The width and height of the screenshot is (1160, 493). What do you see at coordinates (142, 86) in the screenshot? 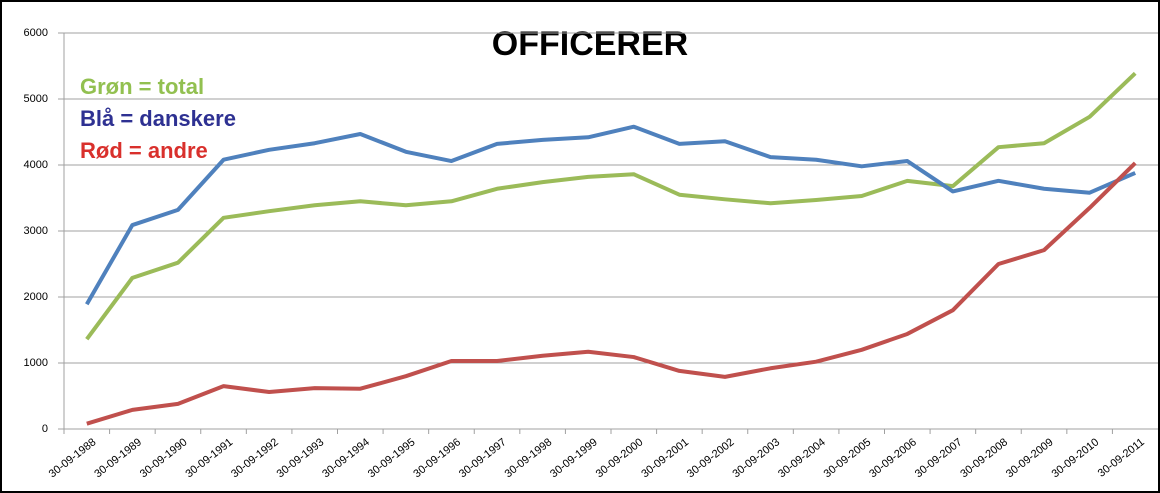
I see `legend-label: Grøn = total` at bounding box center [142, 86].